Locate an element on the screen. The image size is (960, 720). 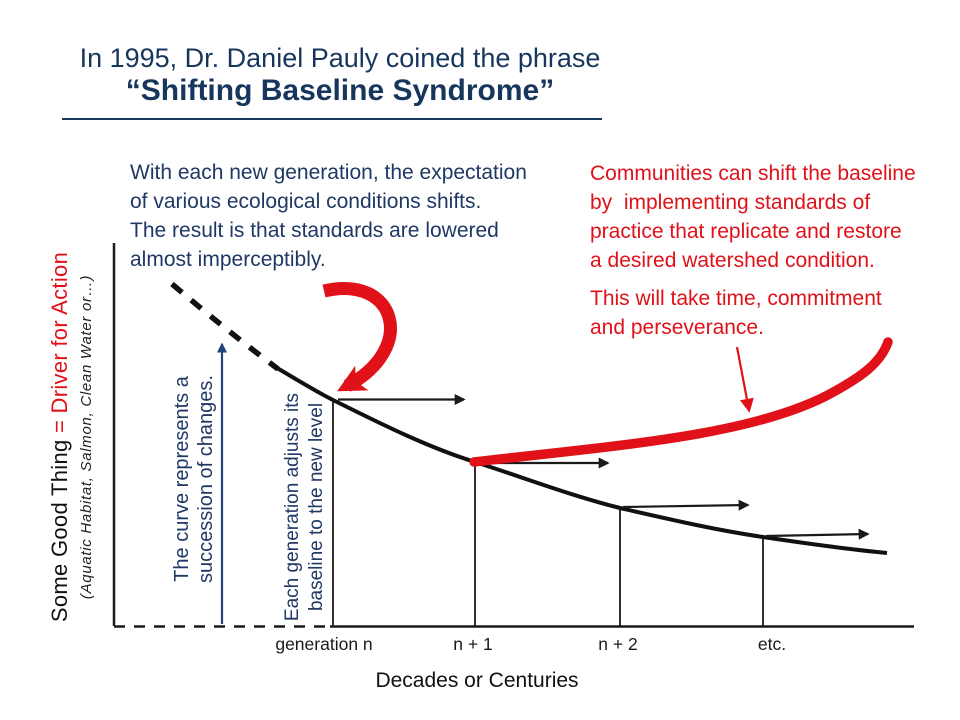
title-line-2: “Shifting Baseline Syndrome” is located at coordinates (340, 90).